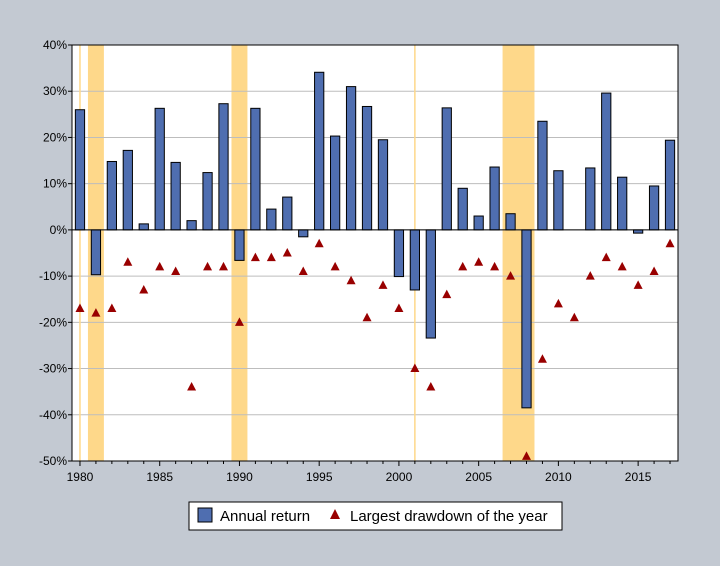 The image size is (720, 566). What do you see at coordinates (431, 386) in the screenshot?
I see `drawdown-point-2002` at bounding box center [431, 386].